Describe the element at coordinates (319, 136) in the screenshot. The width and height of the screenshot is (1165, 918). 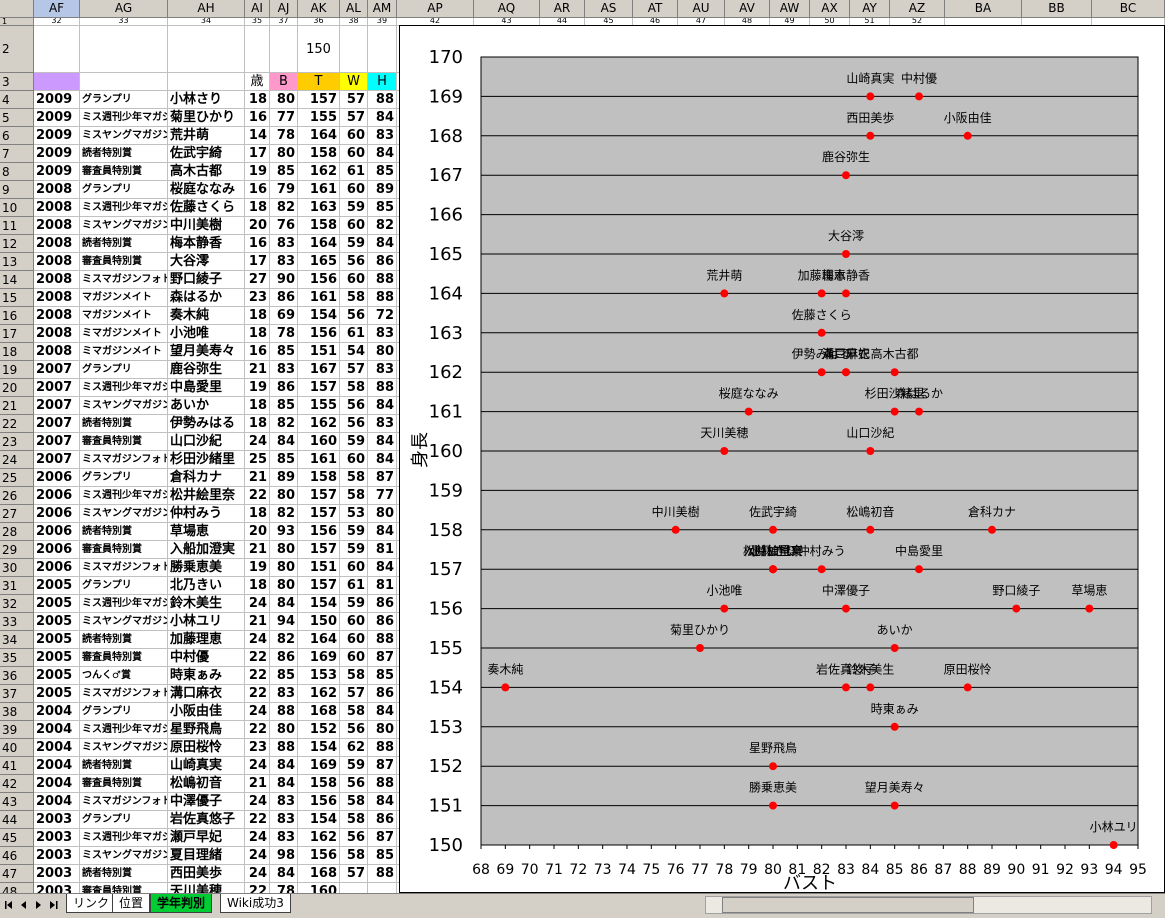
I see `cell: 164` at that location.